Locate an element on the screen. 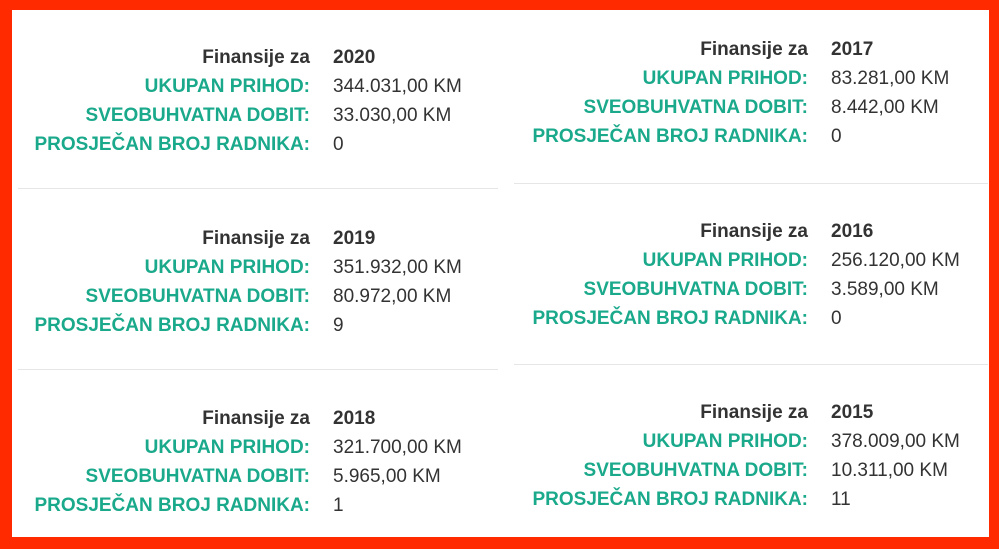  employees-row: PROSJEČAN BROJ RADNIKA: 11 is located at coordinates (682, 499).